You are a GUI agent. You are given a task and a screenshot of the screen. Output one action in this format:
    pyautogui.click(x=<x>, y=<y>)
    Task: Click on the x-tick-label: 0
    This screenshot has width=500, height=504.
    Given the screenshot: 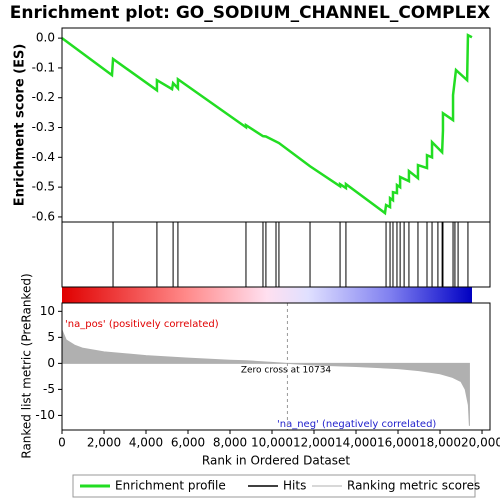 What is the action you would take?
    pyautogui.click(x=62, y=443)
    